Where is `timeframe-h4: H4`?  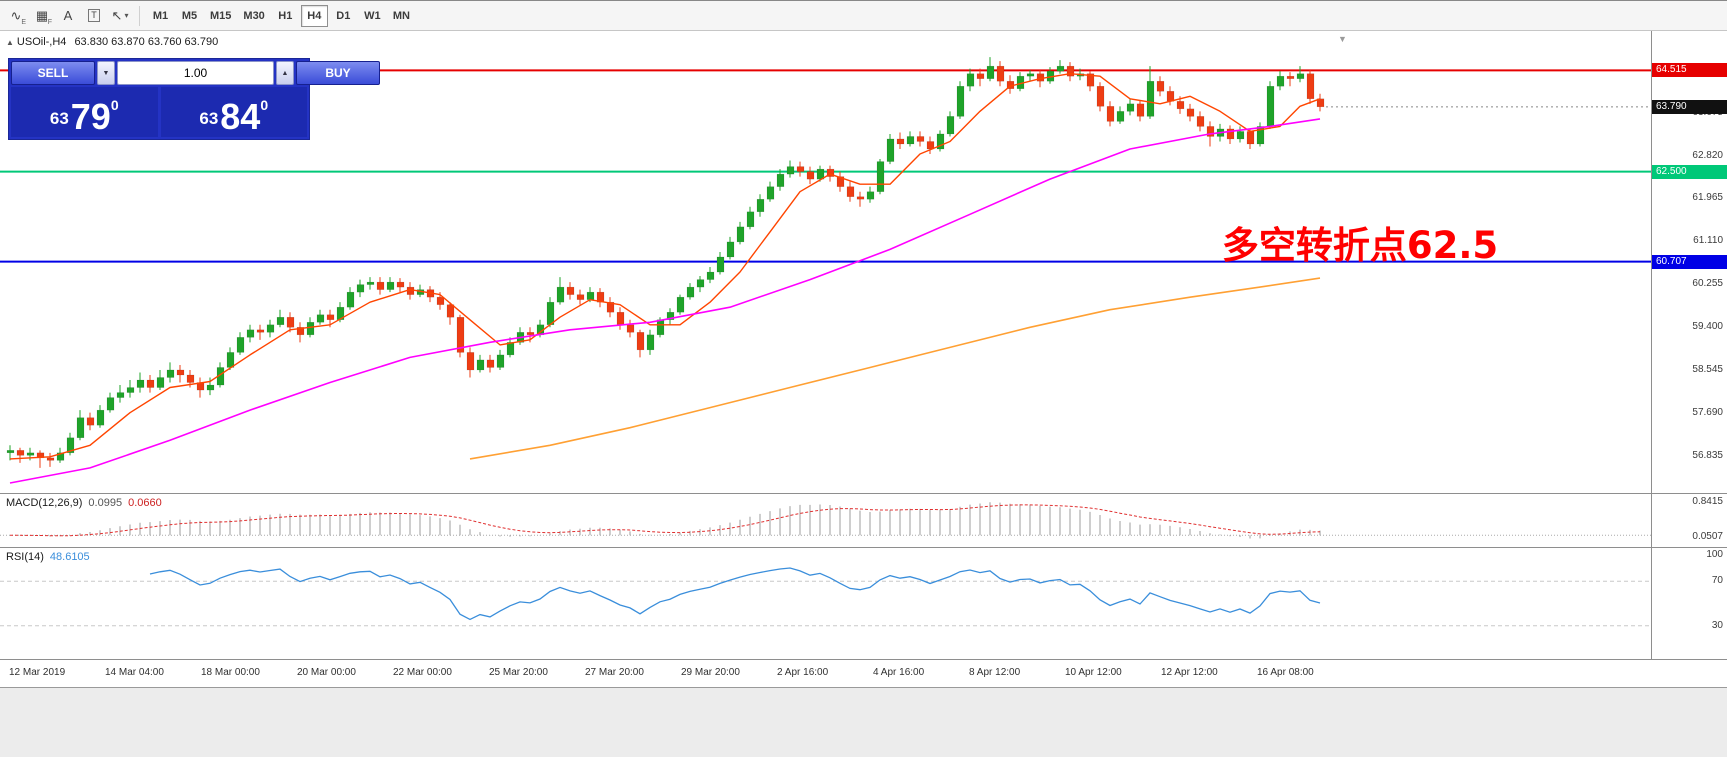
timeframe-h4: H4 is located at coordinates (314, 15).